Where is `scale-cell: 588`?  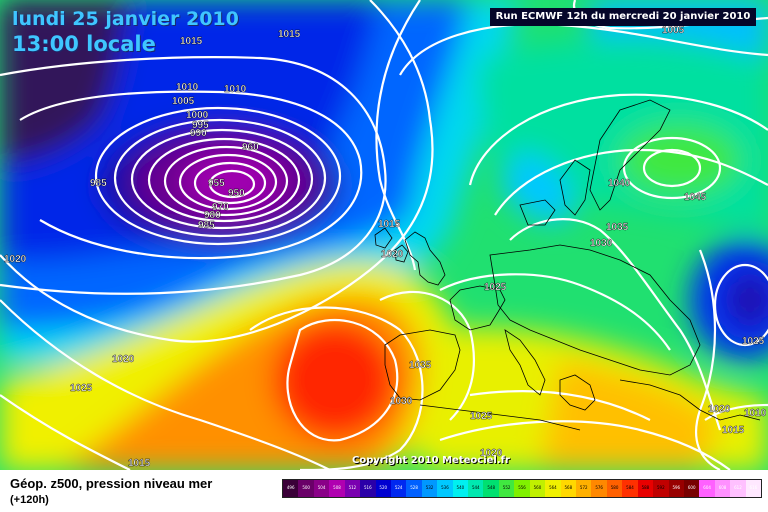
scale-cell: 588 is located at coordinates (645, 488).